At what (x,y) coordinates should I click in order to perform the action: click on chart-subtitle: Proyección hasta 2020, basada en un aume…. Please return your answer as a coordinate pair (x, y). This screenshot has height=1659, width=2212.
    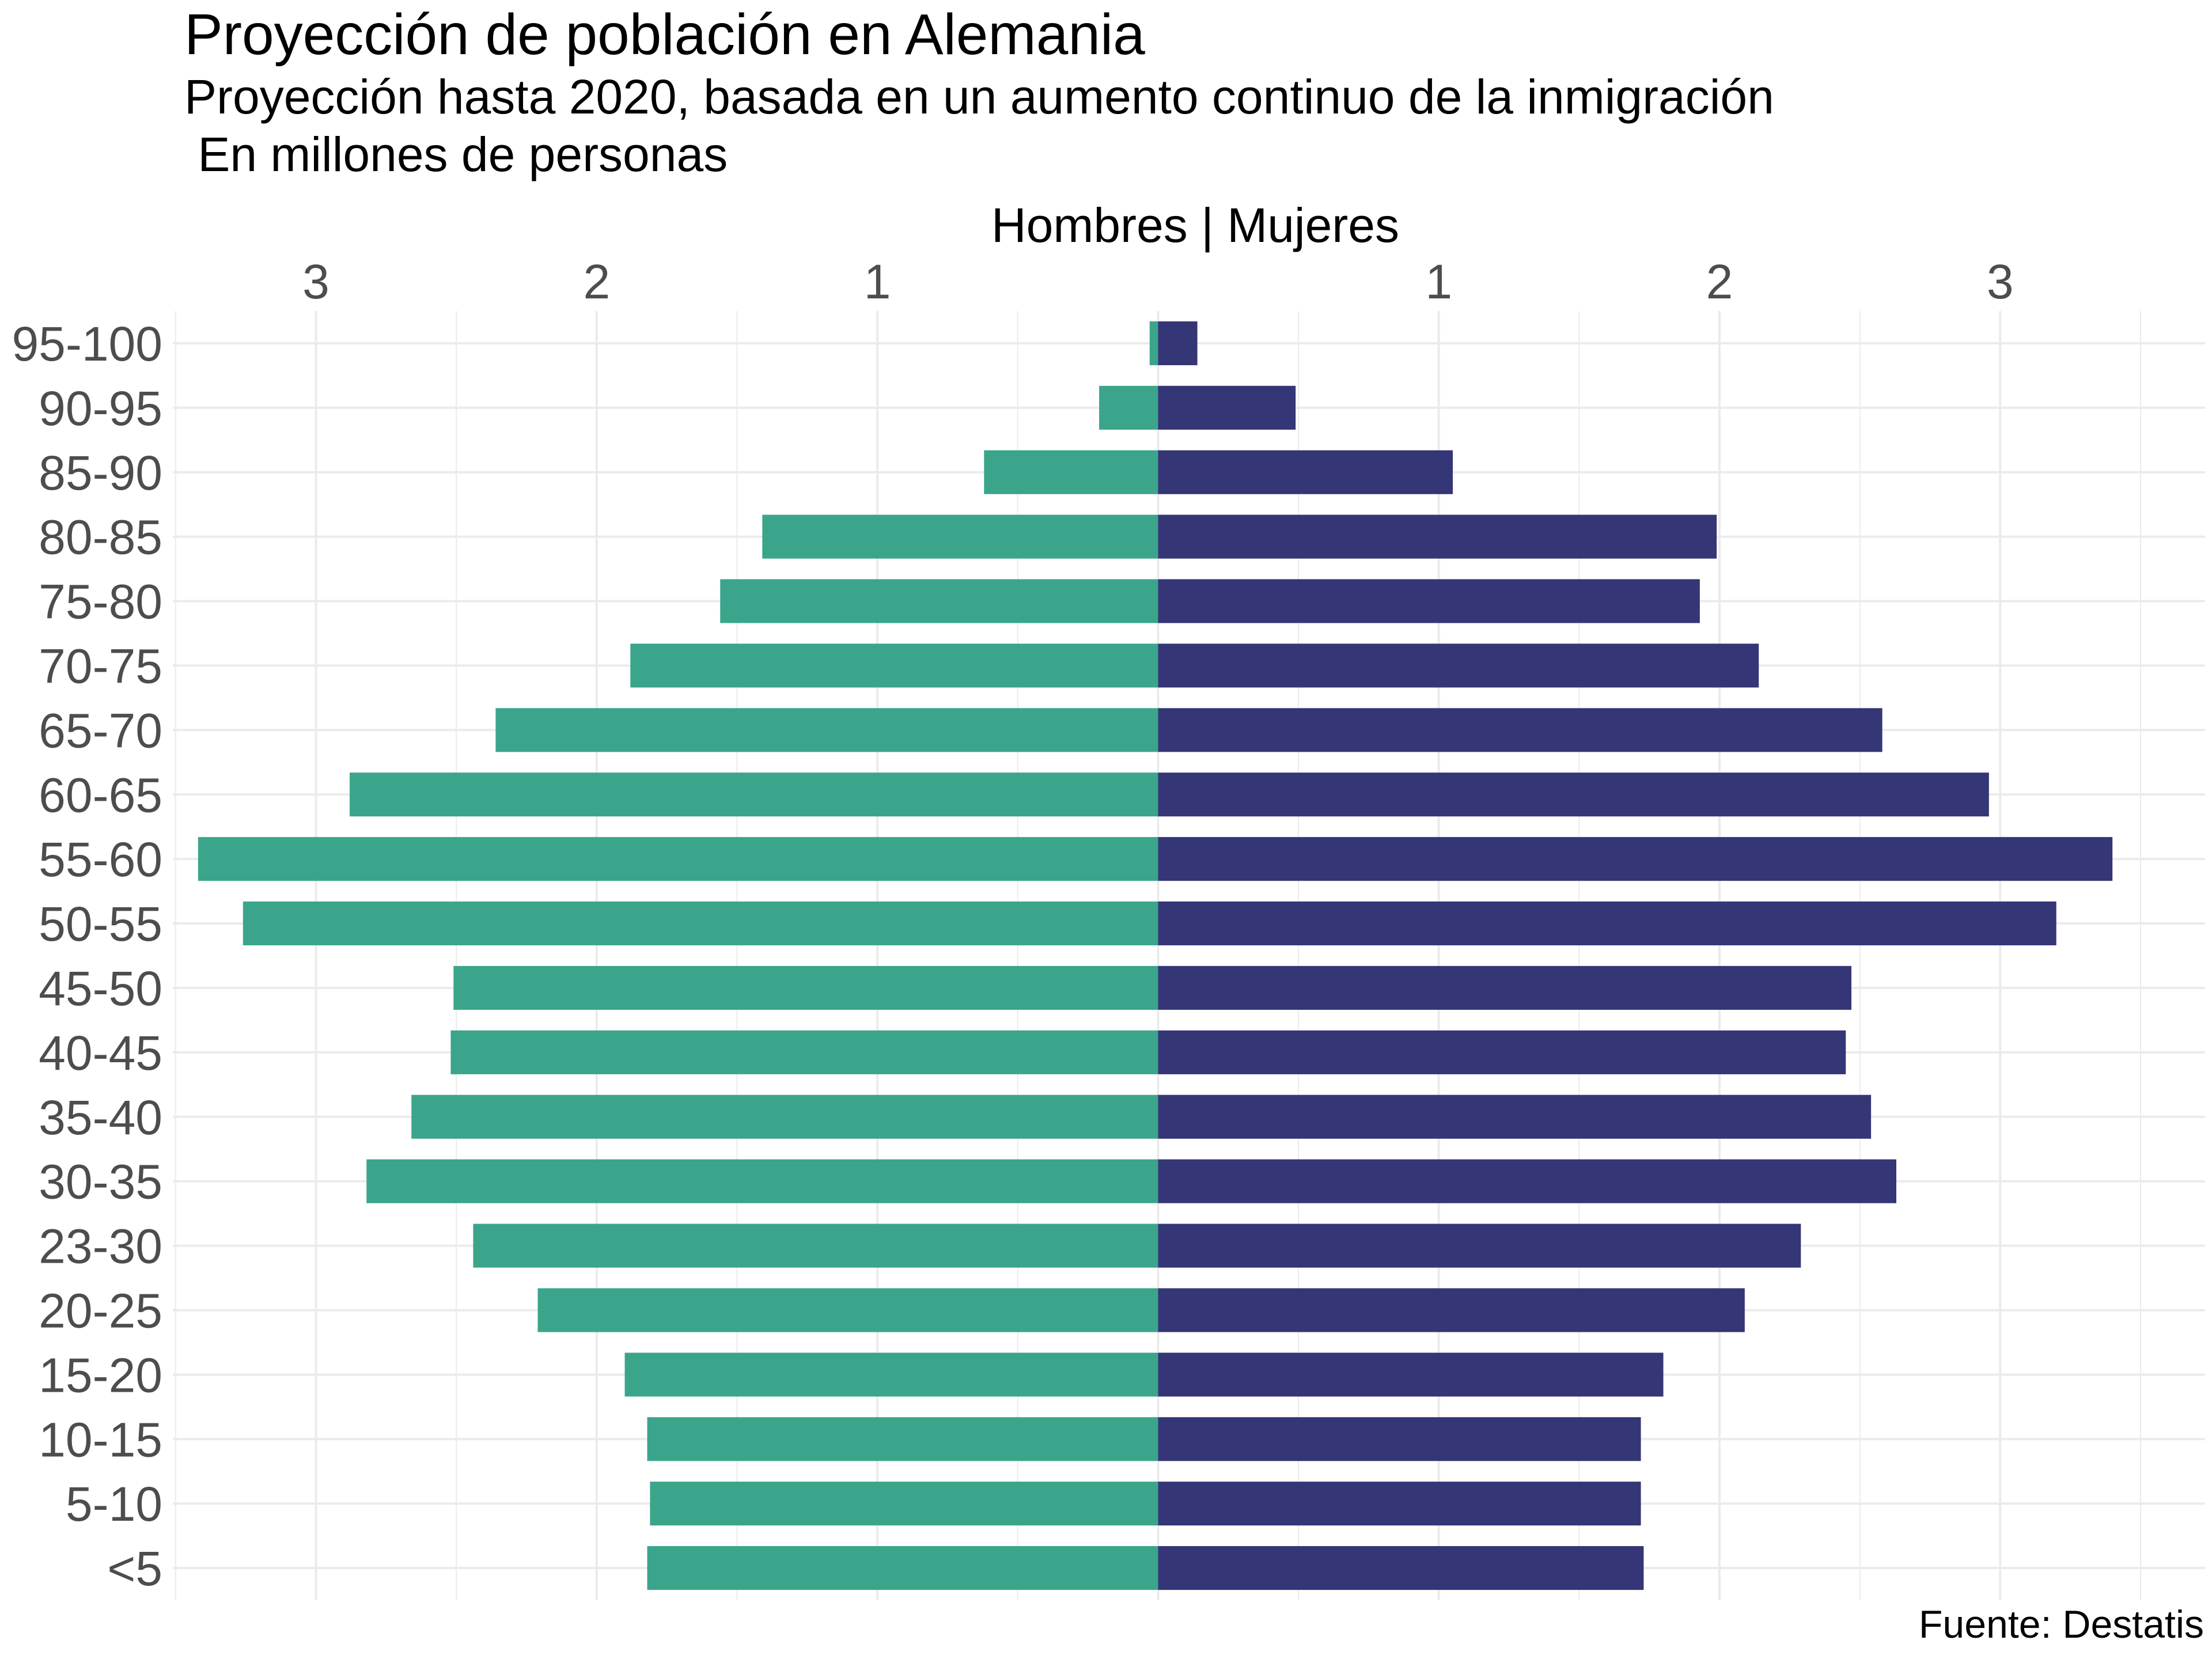
    Looking at the image, I should click on (979, 125).